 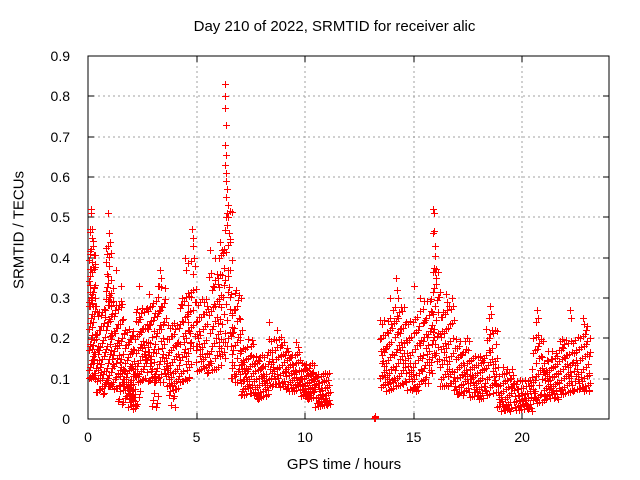 What do you see at coordinates (413, 437) in the screenshot?
I see `x-tick-label: 15` at bounding box center [413, 437].